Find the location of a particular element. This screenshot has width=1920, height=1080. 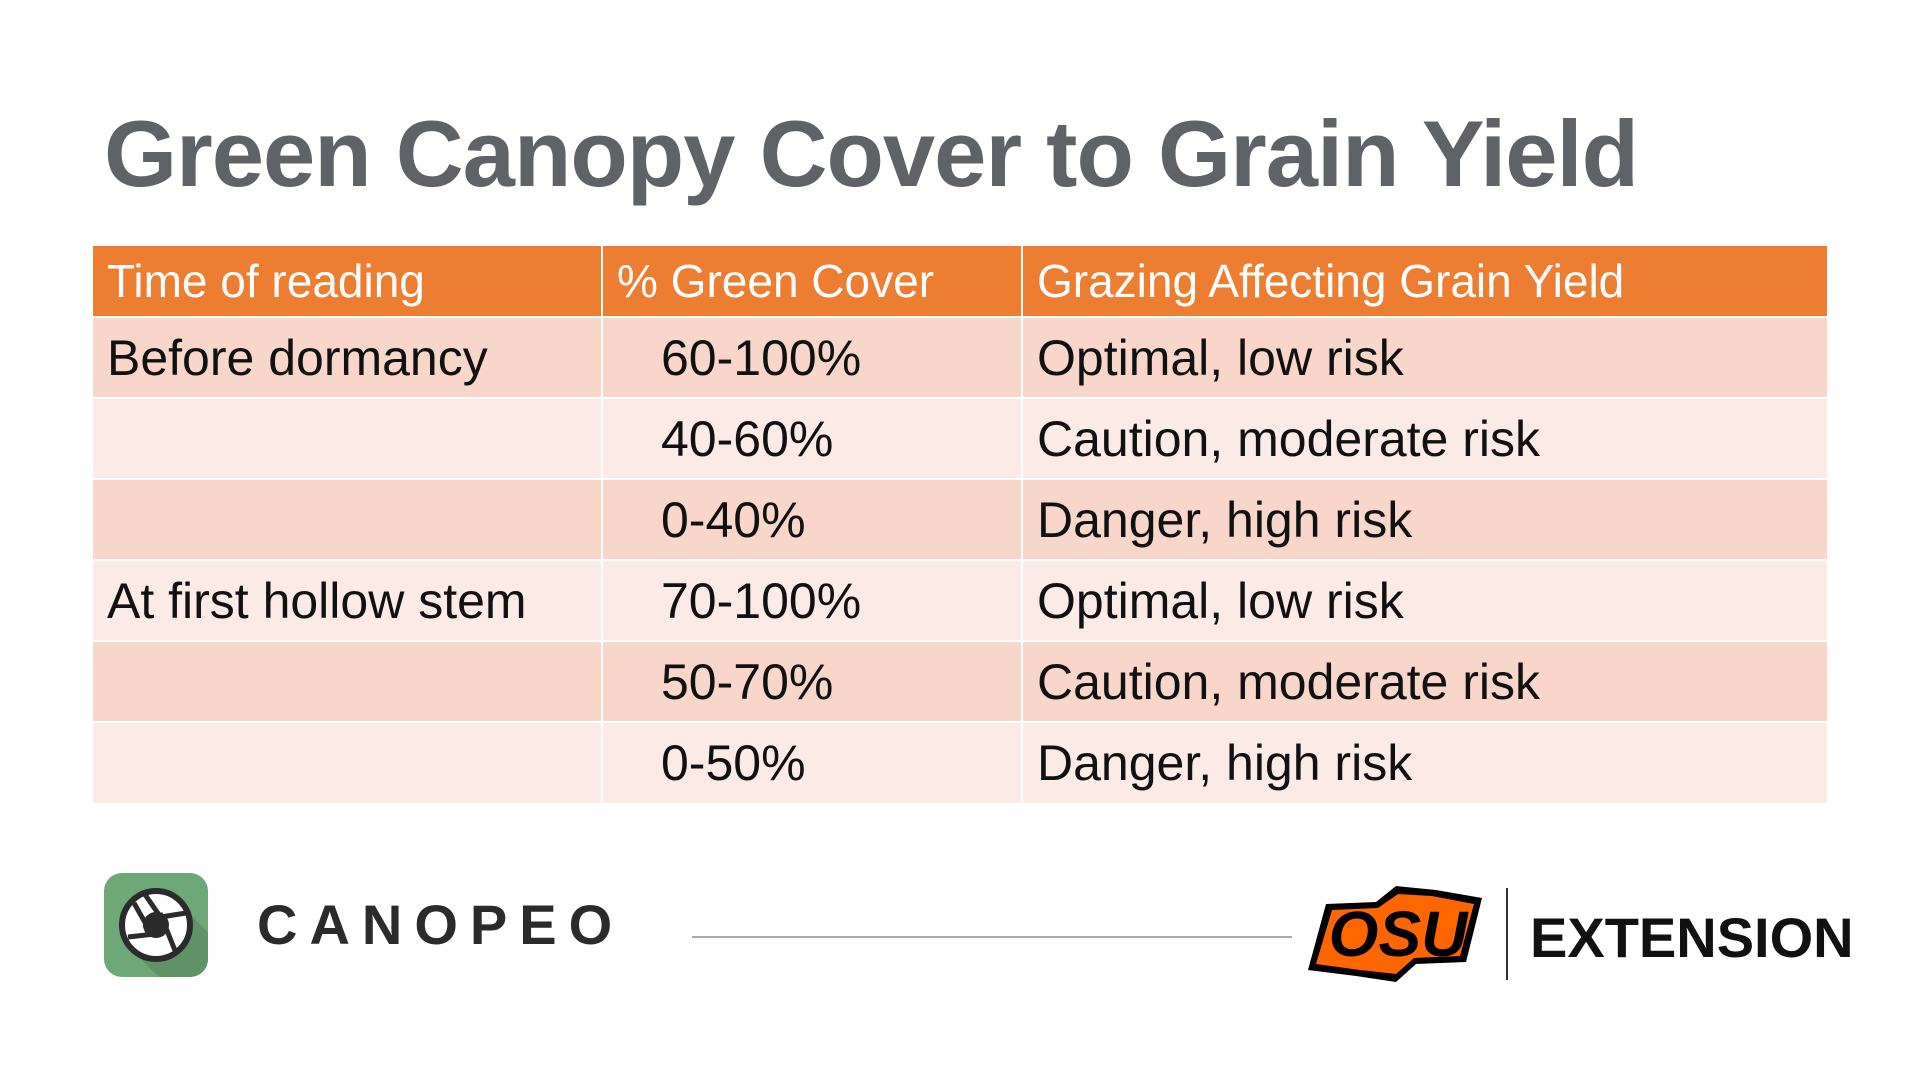

header-cover: % Green Cover is located at coordinates (811, 280).